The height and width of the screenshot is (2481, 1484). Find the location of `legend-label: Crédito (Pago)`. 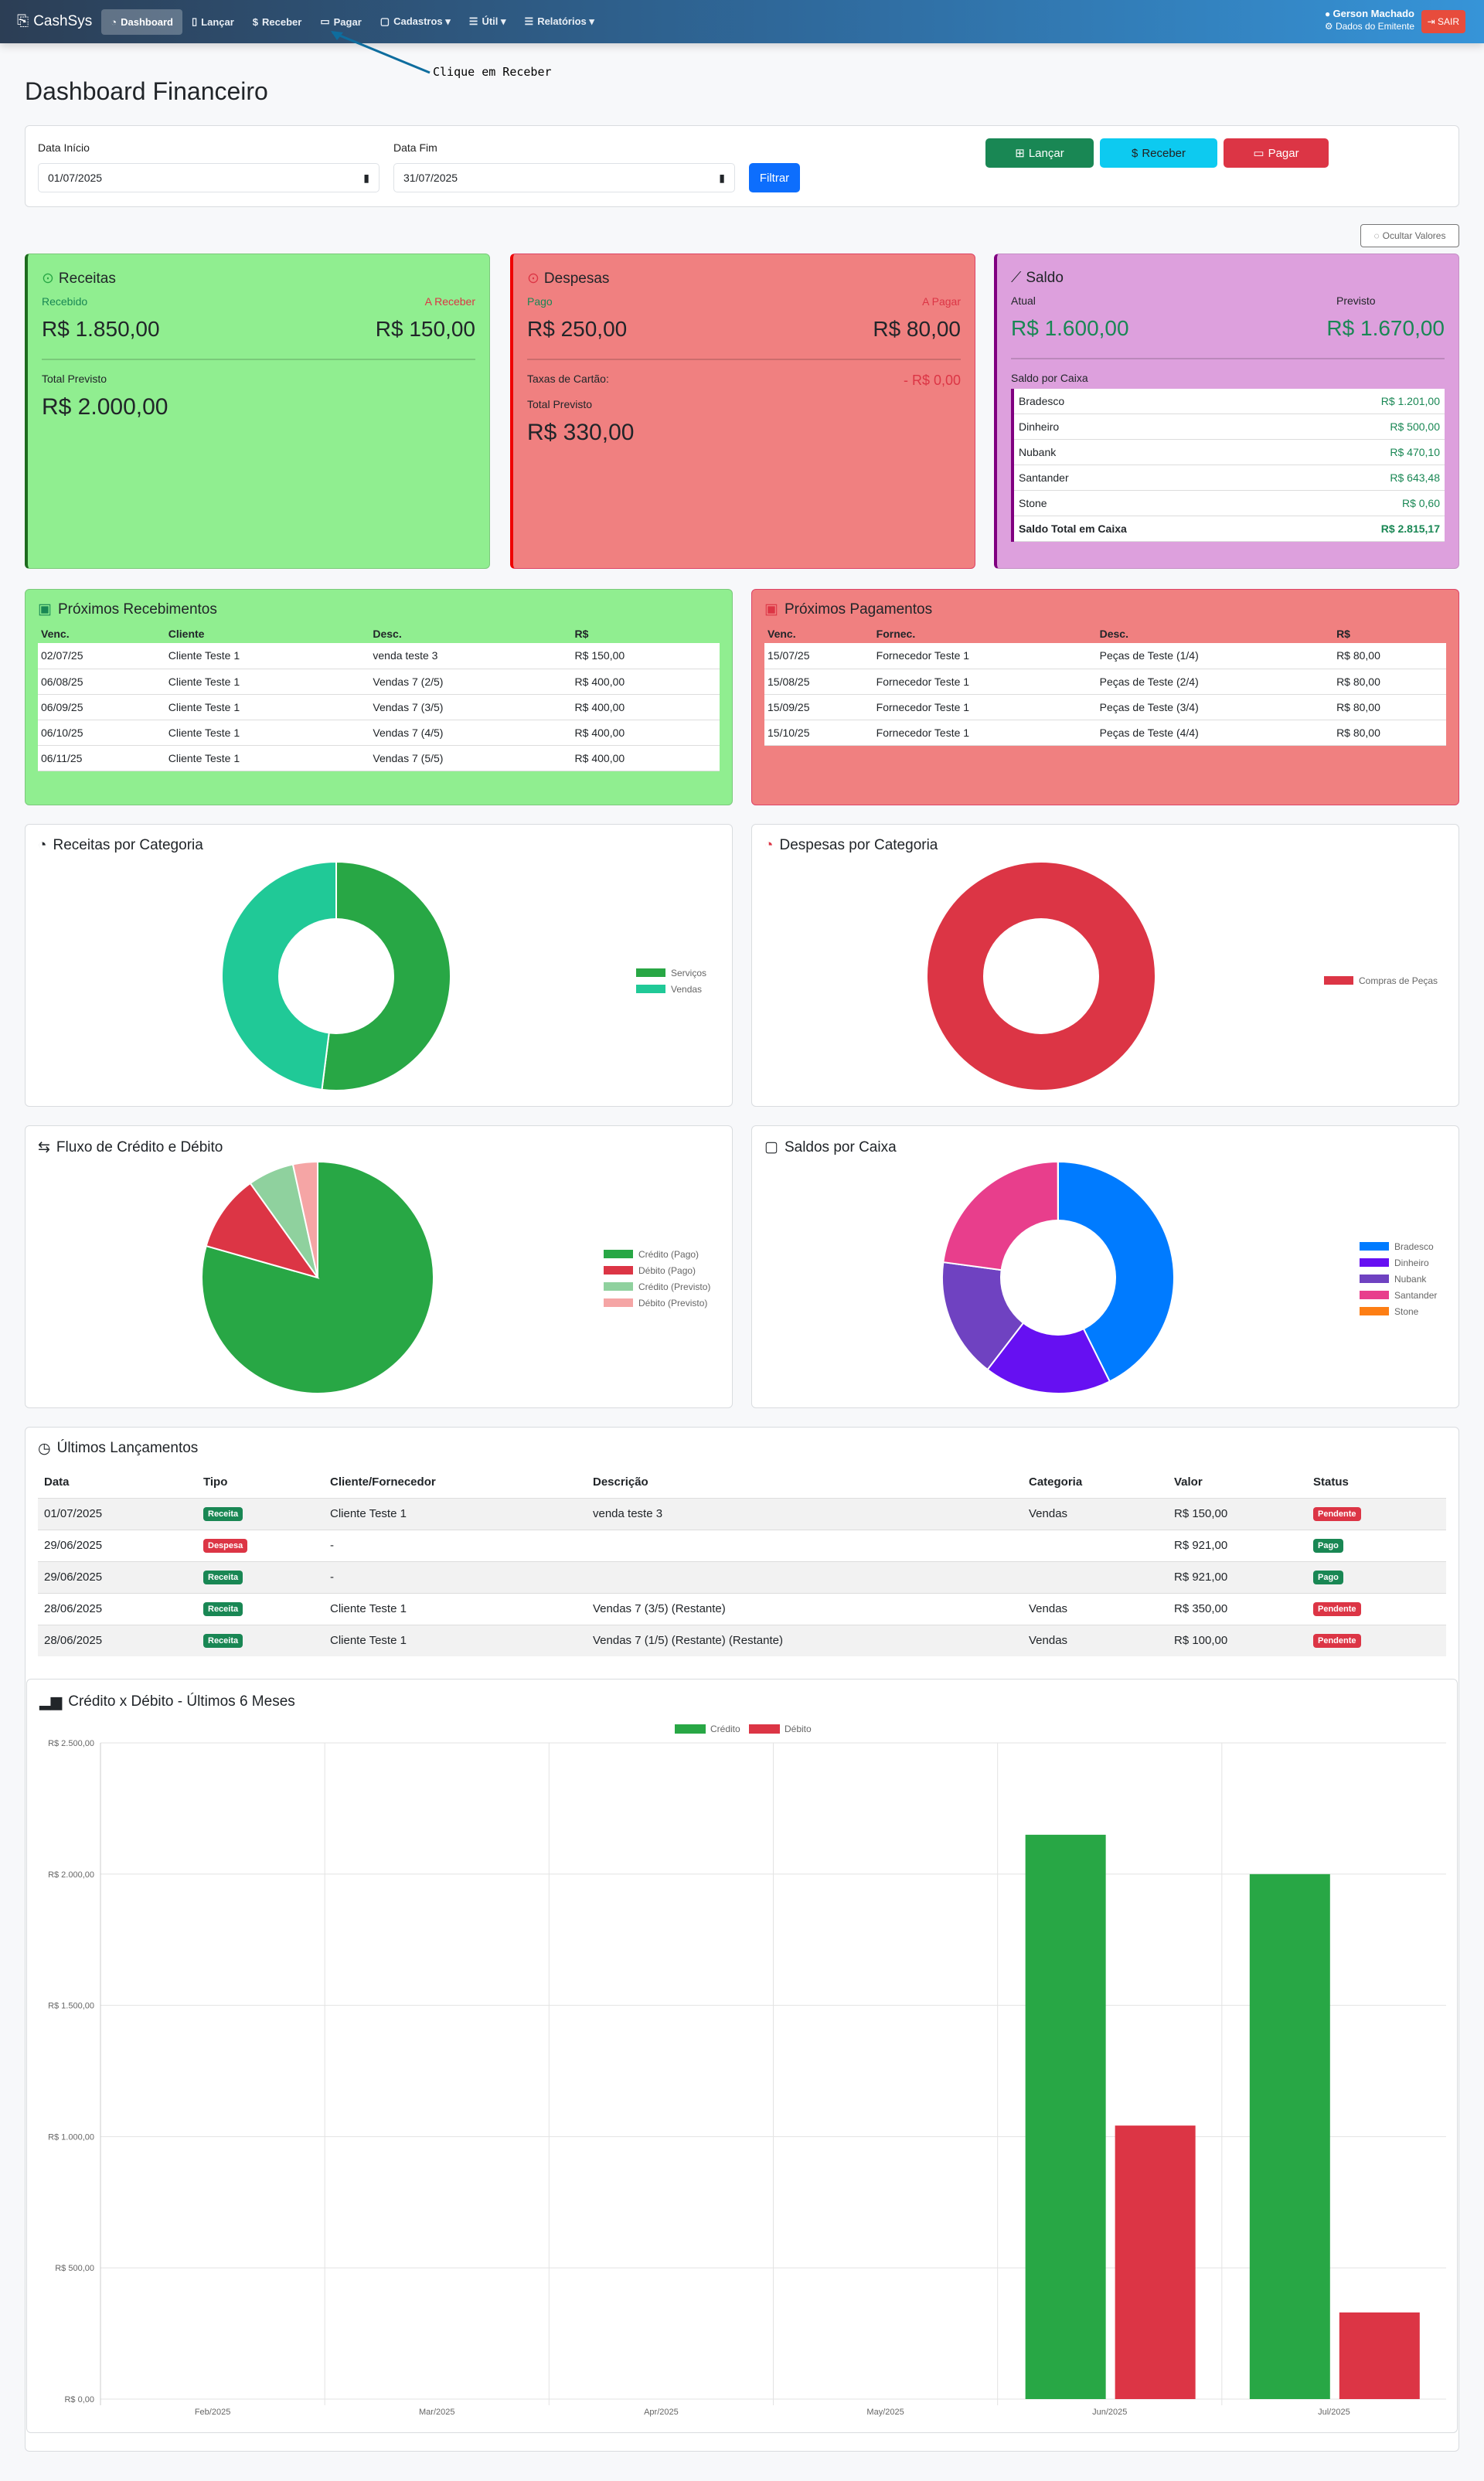

legend-label: Crédito (Pago) is located at coordinates (668, 1255).